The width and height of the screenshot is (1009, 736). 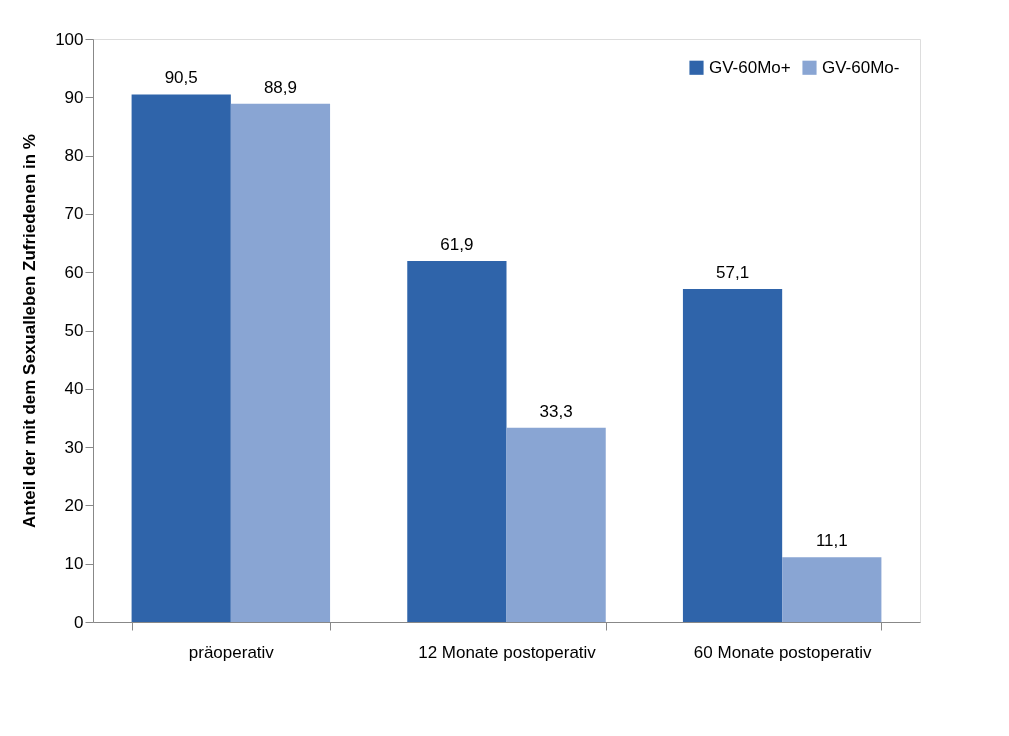 What do you see at coordinates (74, 272) in the screenshot?
I see `y-tick-label: 60` at bounding box center [74, 272].